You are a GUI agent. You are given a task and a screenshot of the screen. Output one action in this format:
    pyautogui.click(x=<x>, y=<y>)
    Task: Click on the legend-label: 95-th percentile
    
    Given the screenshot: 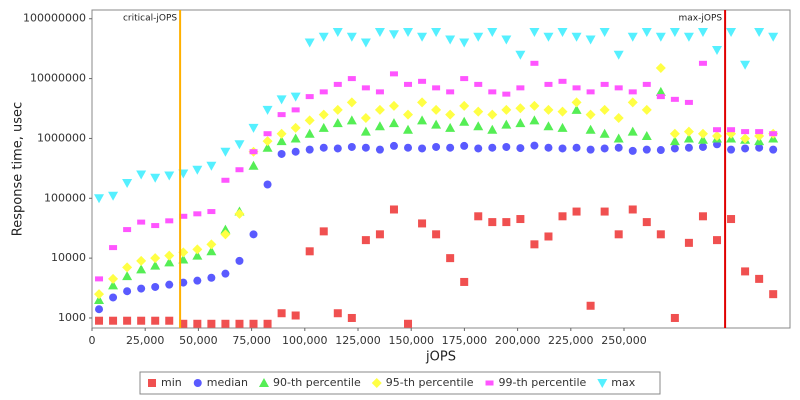 What is the action you would take?
    pyautogui.click(x=430, y=382)
    